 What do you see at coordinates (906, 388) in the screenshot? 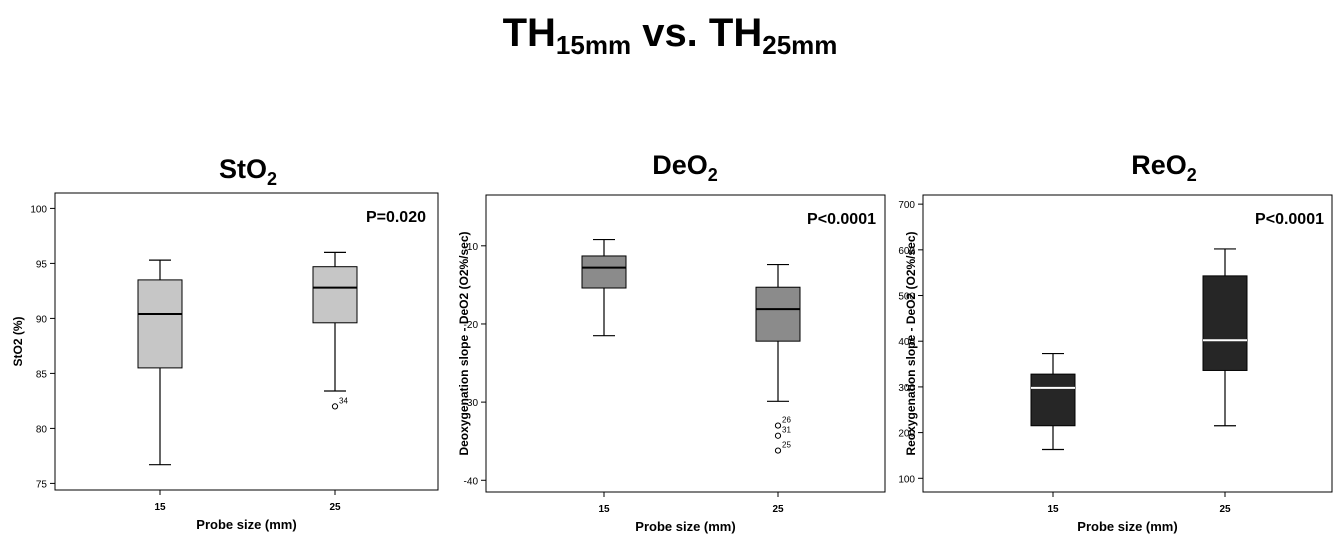
I see `y-tick-label: 300` at bounding box center [906, 388].